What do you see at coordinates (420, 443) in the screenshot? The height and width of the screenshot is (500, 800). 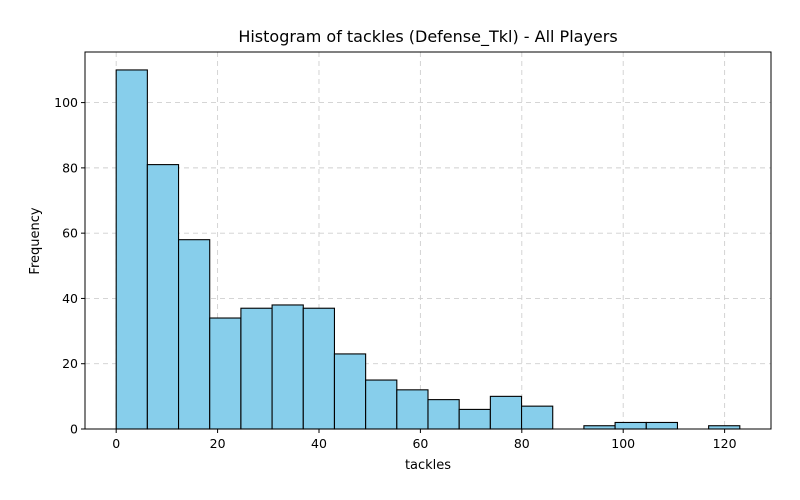 I see `x-tick-label: 60` at bounding box center [420, 443].